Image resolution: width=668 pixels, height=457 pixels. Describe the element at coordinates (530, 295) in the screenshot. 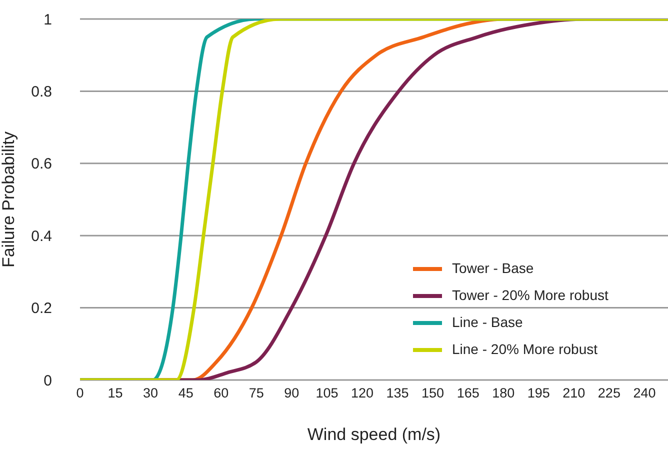

I see `legend-label: Tower - 20% More robust` at that location.